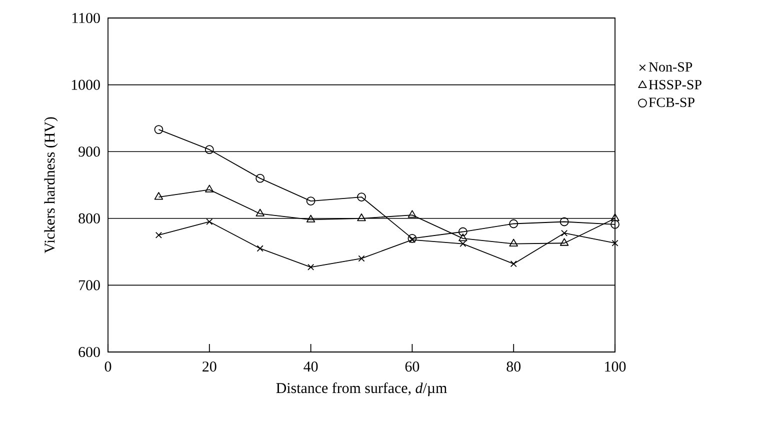 The image size is (770, 444). What do you see at coordinates (311, 367) in the screenshot?
I see `x-tick-label: 40` at bounding box center [311, 367].